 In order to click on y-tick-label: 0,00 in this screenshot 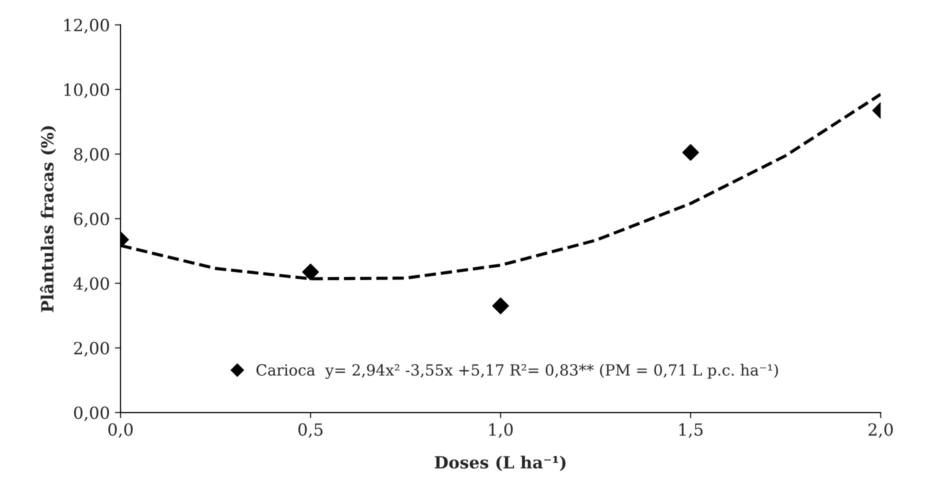, I will do `click(91, 414)`.